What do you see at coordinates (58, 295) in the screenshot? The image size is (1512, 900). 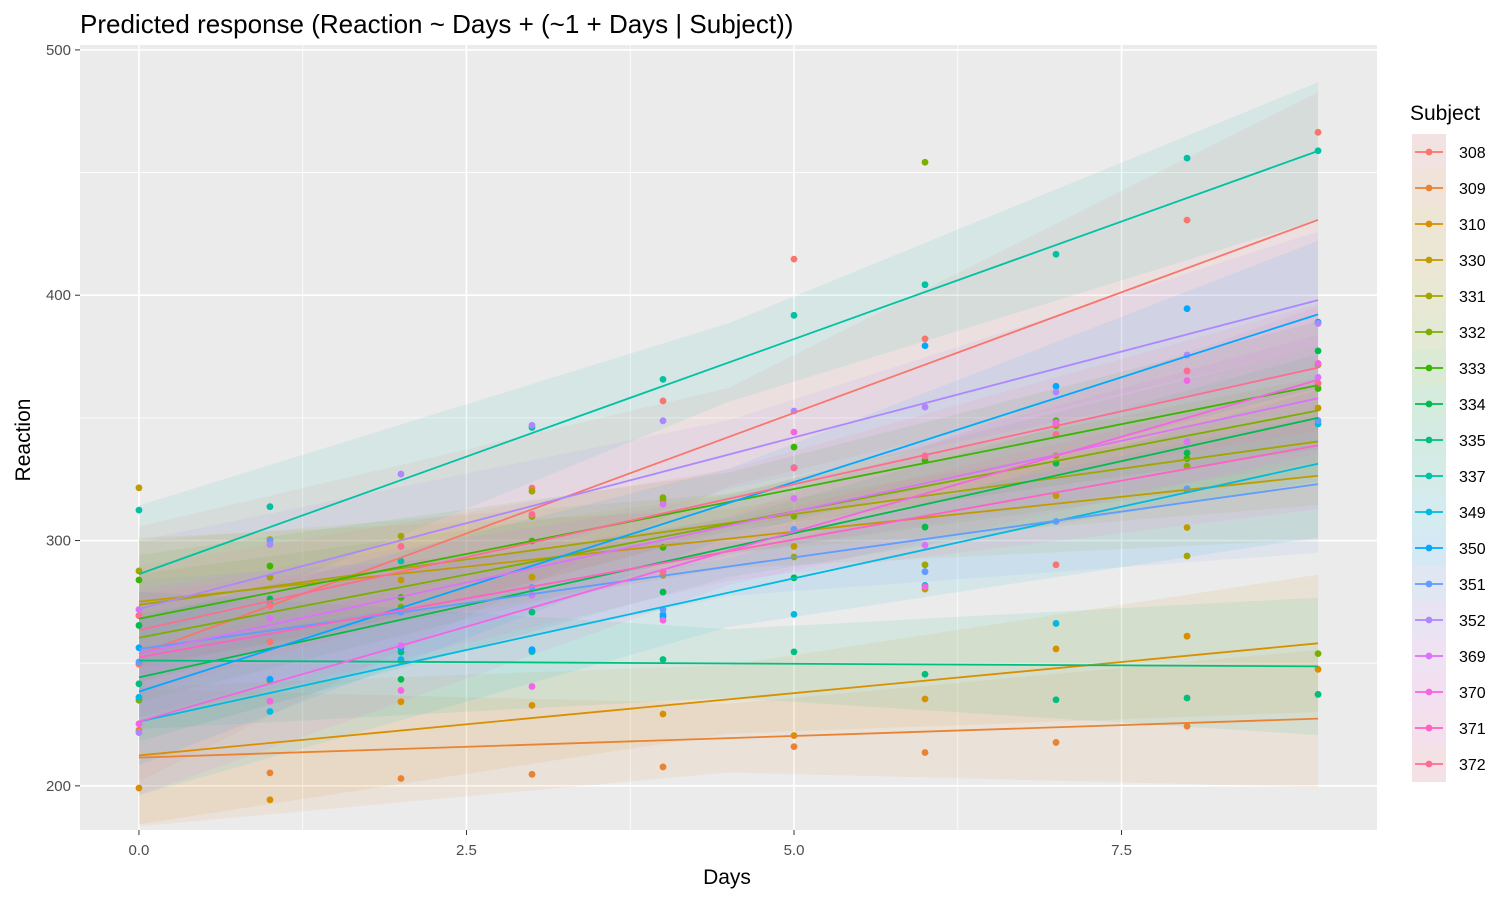 I see `y-tick-label: 400` at bounding box center [58, 295].